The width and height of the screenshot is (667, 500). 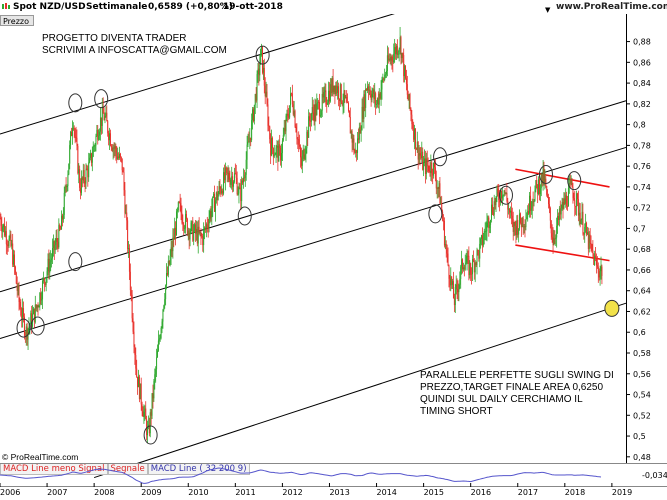 What do you see at coordinates (114, 38) in the screenshot?
I see `promo-line-1: PROGETTO DIVENTA TRADER` at bounding box center [114, 38].